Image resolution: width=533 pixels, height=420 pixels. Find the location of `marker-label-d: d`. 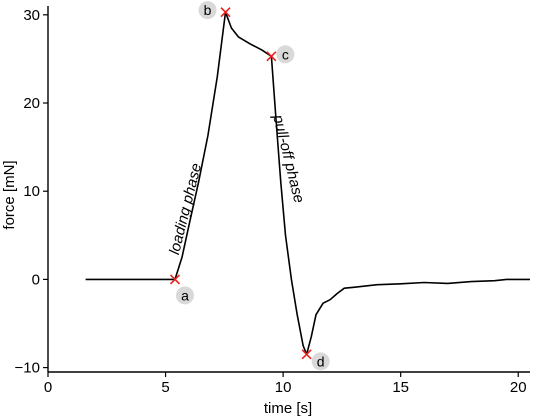

marker-label-d: d is located at coordinates (321, 361).